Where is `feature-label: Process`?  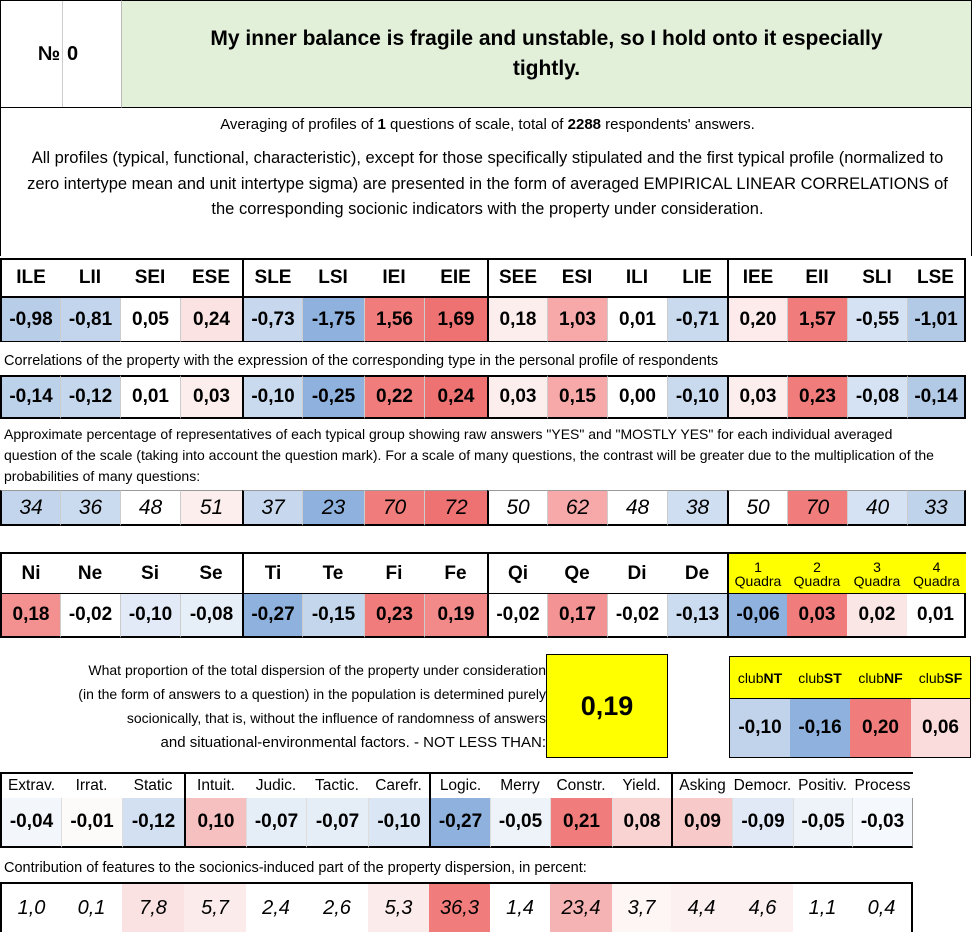
feature-label: Process is located at coordinates (882, 785).